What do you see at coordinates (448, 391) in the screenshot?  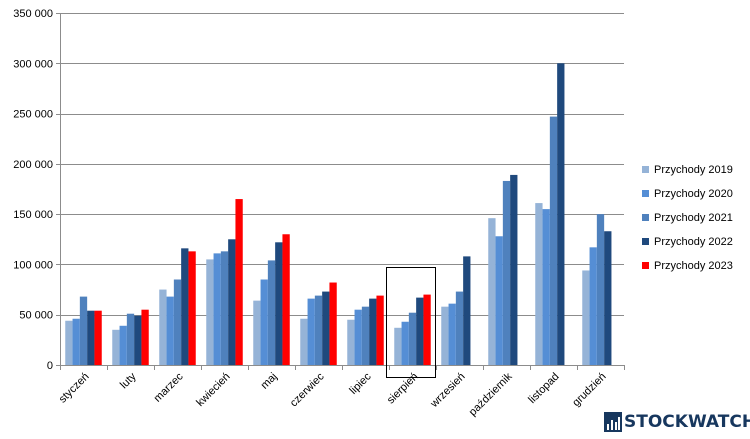 I see `x-tick-label: wrzesień` at bounding box center [448, 391].